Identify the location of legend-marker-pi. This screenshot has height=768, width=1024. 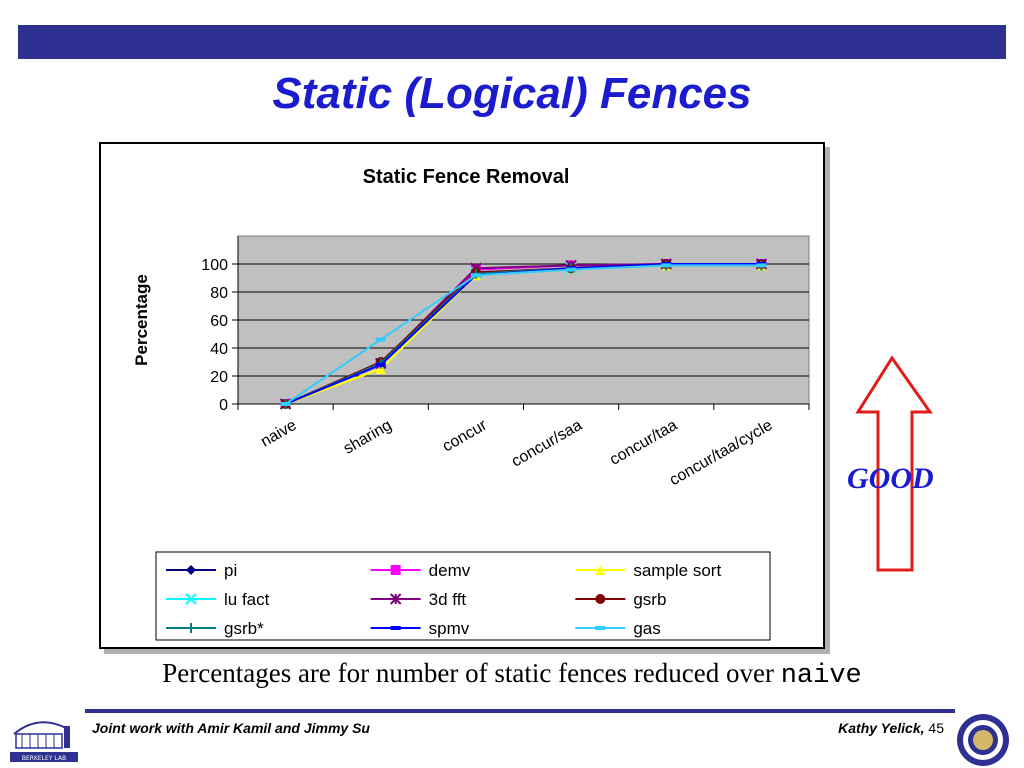
(191, 570).